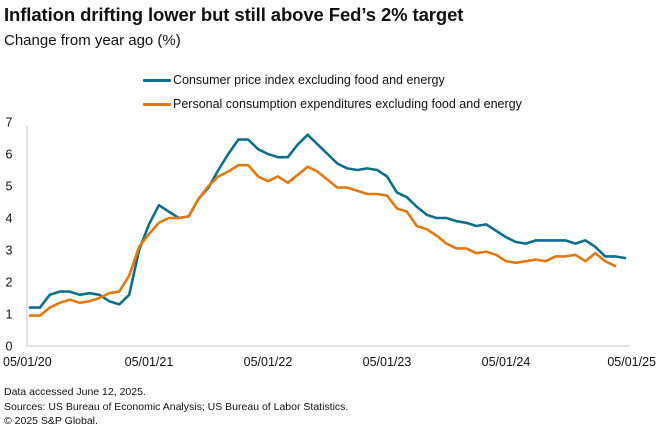 This screenshot has height=440, width=660. Describe the element at coordinates (149, 362) in the screenshot. I see `x-tick-label: 05/01/21` at that location.